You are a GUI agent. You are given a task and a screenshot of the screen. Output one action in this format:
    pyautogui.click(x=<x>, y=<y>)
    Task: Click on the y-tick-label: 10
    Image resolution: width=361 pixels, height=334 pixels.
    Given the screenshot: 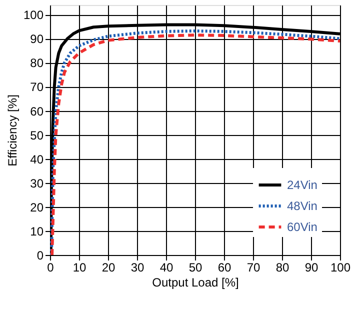 What is the action you would take?
    pyautogui.click(x=37, y=231)
    